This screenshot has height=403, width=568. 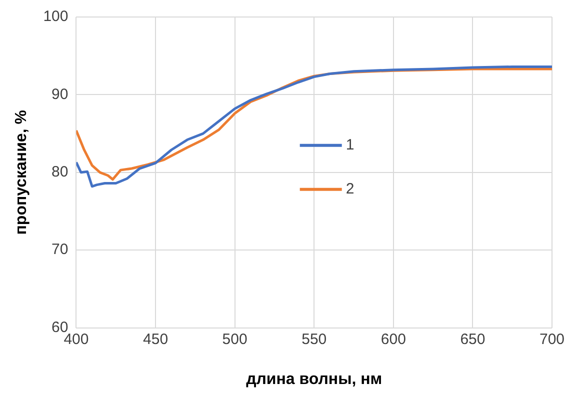 What do you see at coordinates (60, 249) in the screenshot?
I see `y-tick-label: 70` at bounding box center [60, 249].